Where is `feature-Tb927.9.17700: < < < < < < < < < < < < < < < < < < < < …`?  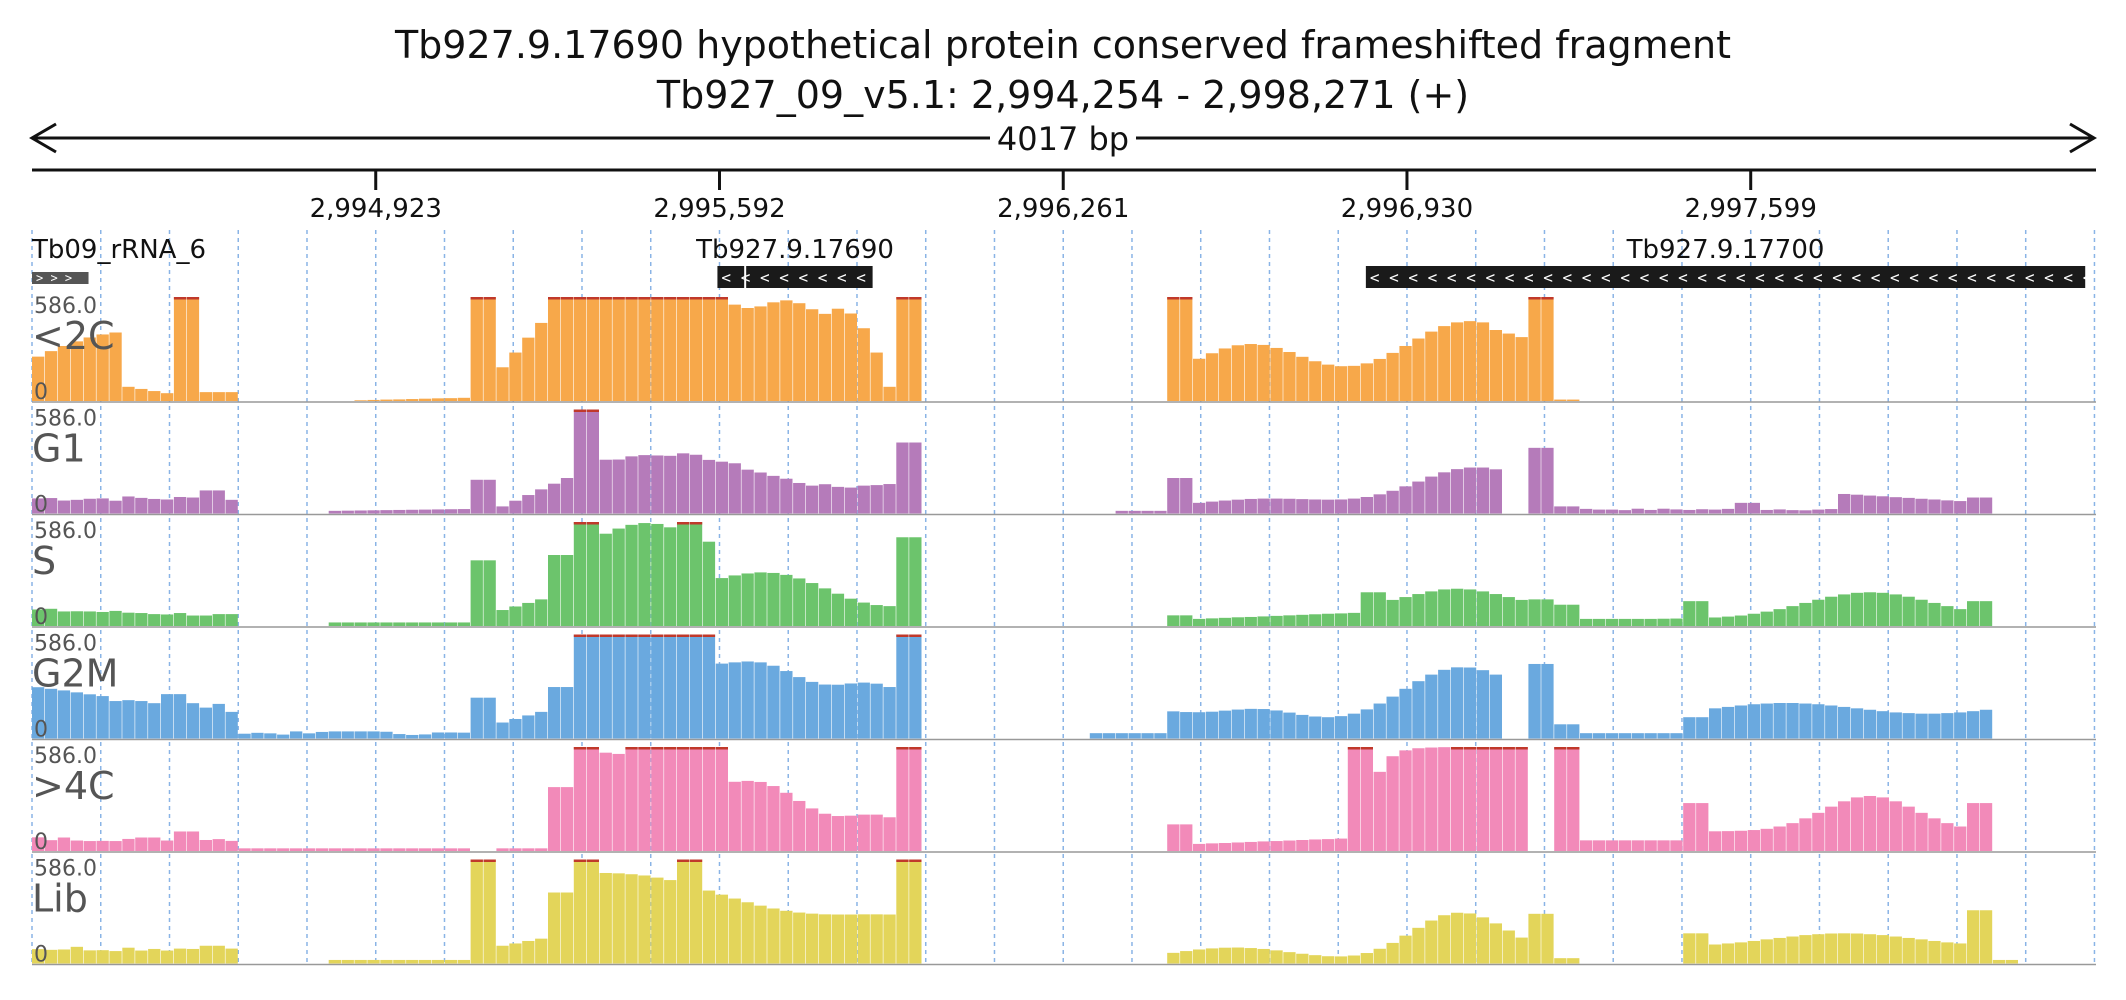 feature-Tb927.9.17700: < < < < < < < < < < < < < < < < < < < < … is located at coordinates (1745, 261).